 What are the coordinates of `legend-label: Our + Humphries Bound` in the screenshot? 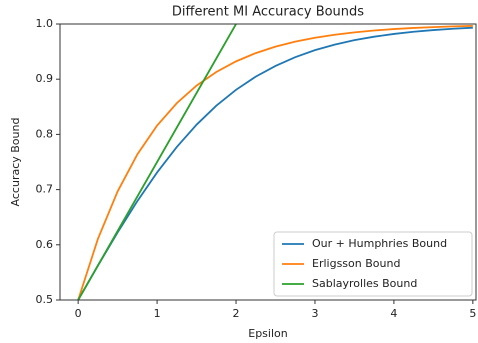 It's located at (379, 243).